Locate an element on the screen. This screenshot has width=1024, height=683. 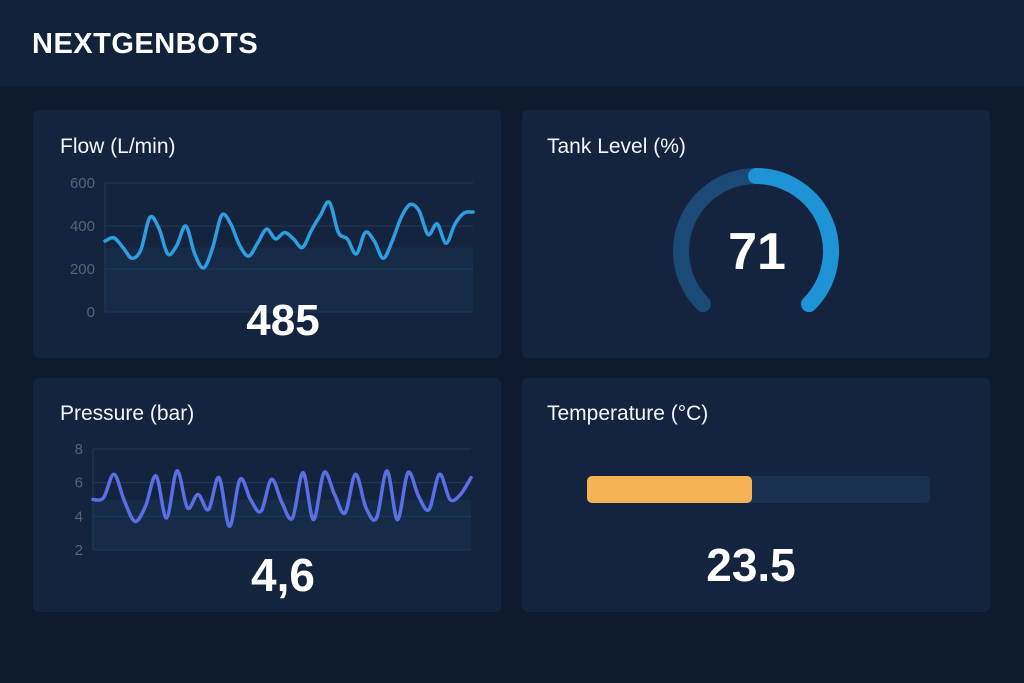
temperature-value: 23.5 is located at coordinates (751, 565).